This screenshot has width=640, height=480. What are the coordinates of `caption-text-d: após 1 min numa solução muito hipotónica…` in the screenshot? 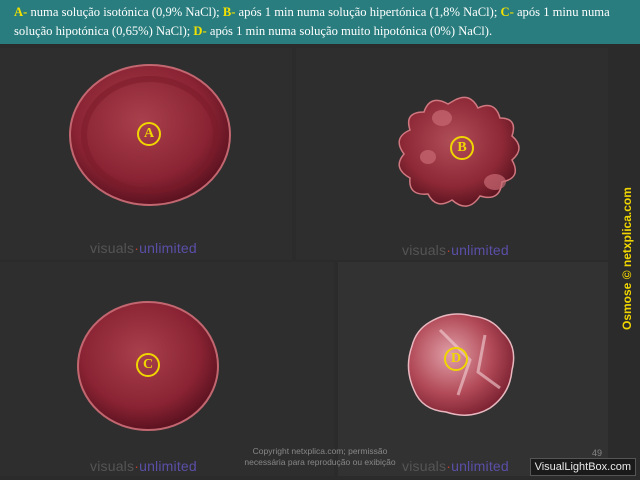 It's located at (349, 31).